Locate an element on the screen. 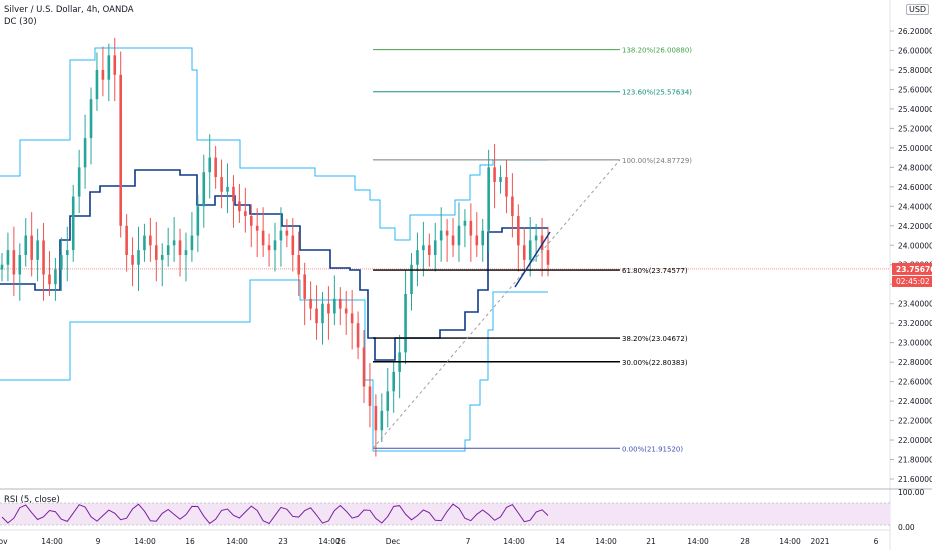 This screenshot has height=554, width=932. y-tick-label: 22.20000 is located at coordinates (915, 421).